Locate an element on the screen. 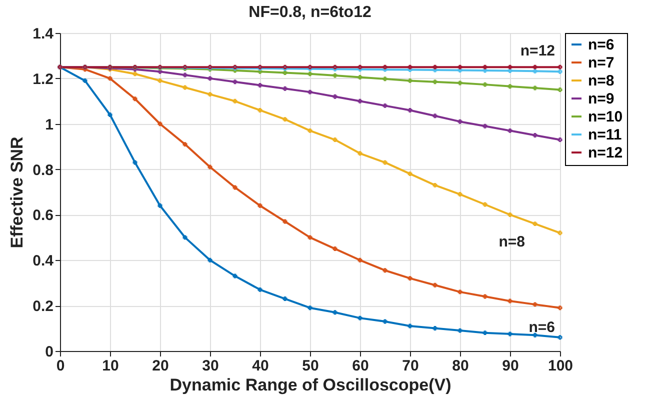  y-axis-title: Effective SNR is located at coordinates (17, 192).